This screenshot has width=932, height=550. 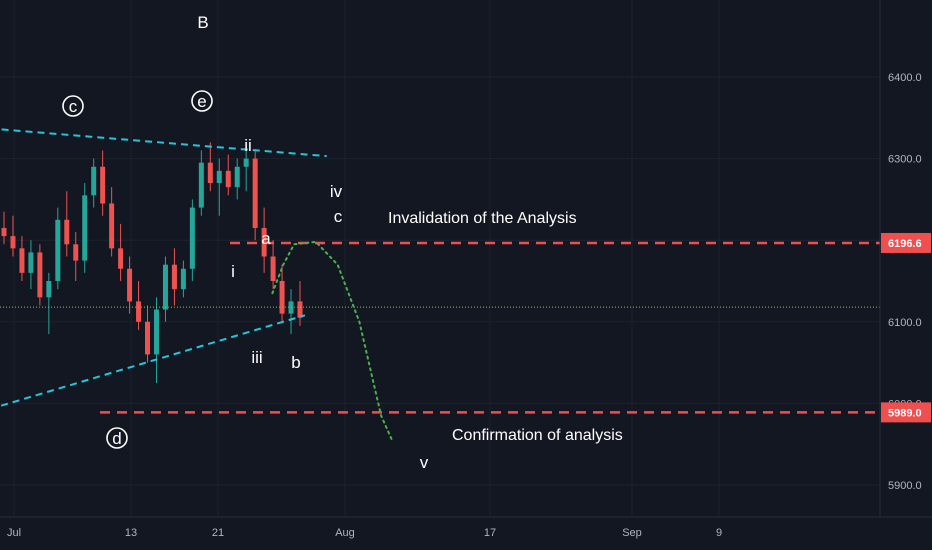 I want to click on time-tick-1: 13, so click(x=131, y=533).